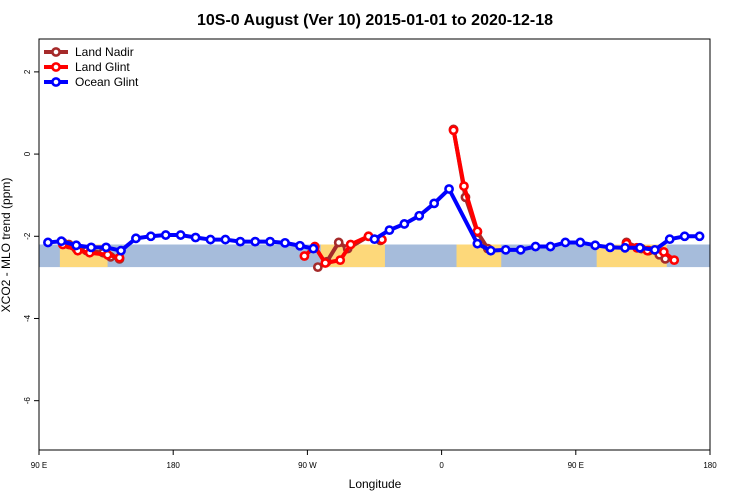 The width and height of the screenshot is (750, 500). What do you see at coordinates (39, 465) in the screenshot?
I see `x-tick-label-0: 90 E` at bounding box center [39, 465].